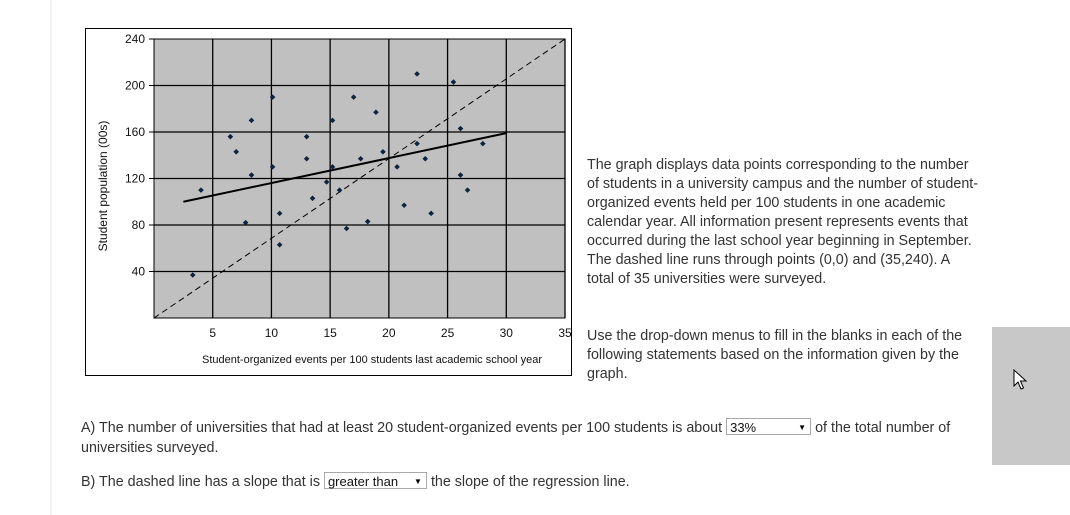 The image size is (1070, 515). What do you see at coordinates (769, 427) in the screenshot?
I see `question-a-dropdown: 33% ▼` at bounding box center [769, 427].